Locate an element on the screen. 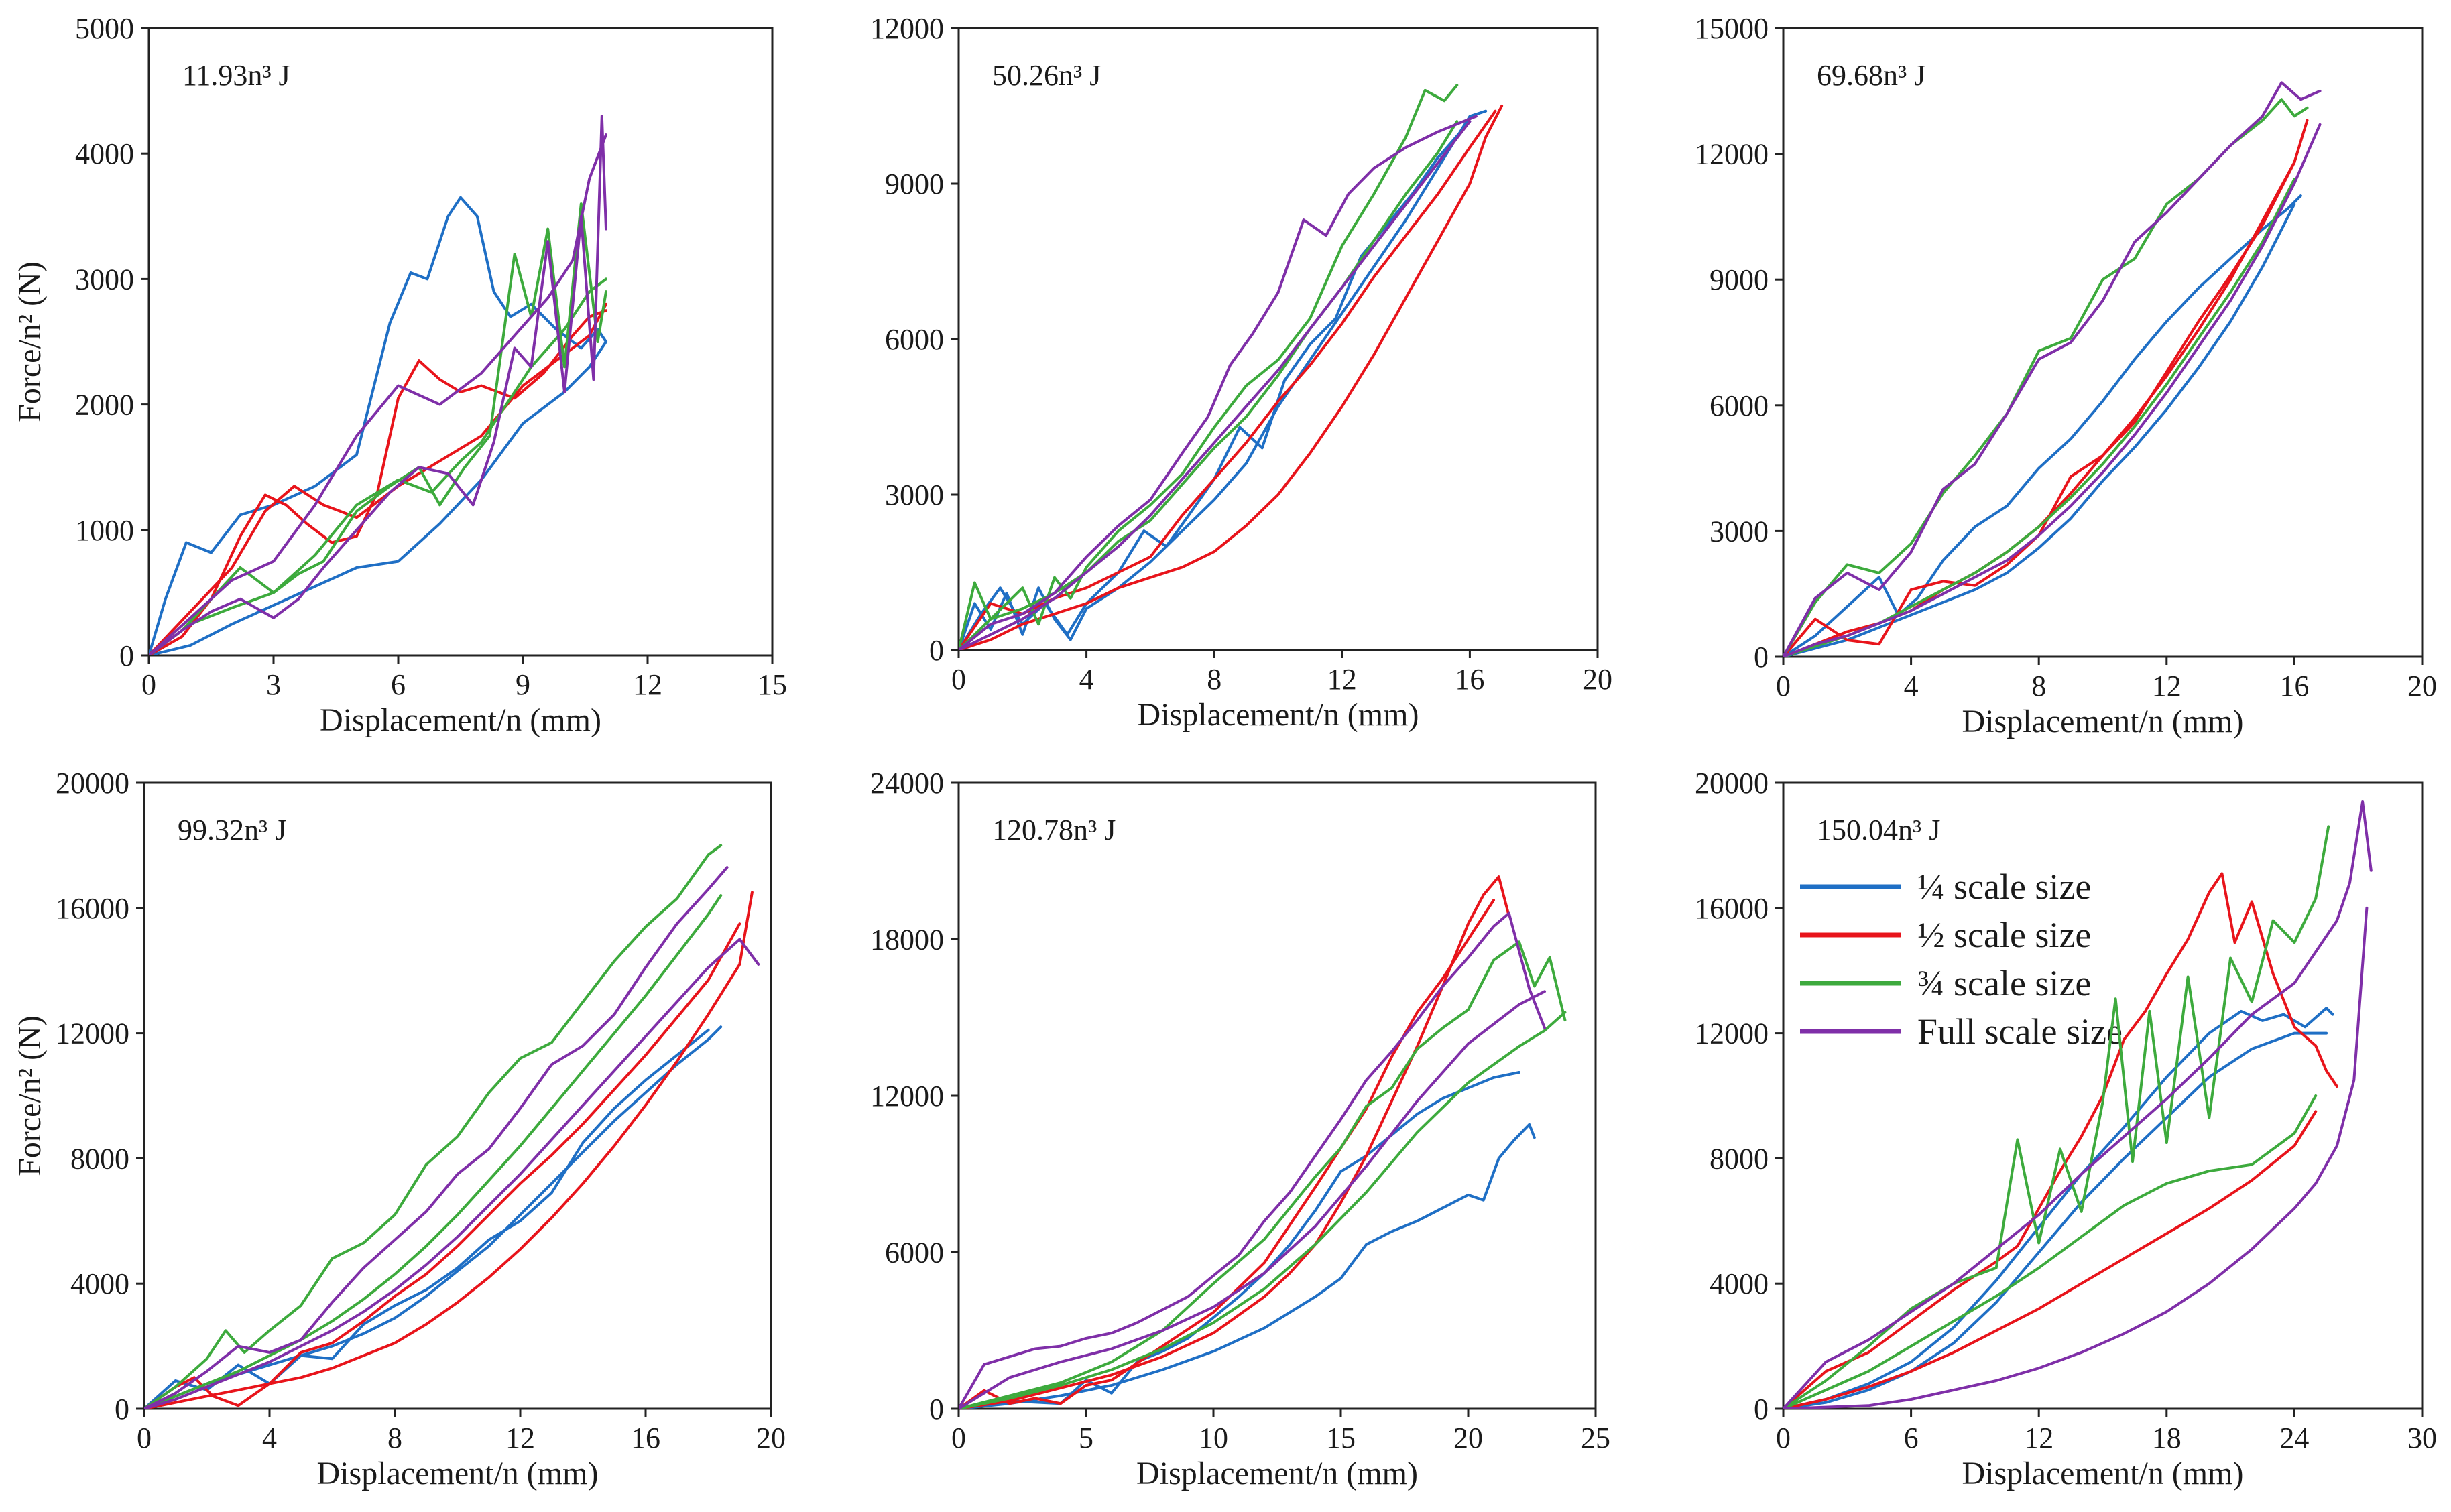 The height and width of the screenshot is (1512, 2451). x-tick-label: 6 is located at coordinates (1911, 1438).